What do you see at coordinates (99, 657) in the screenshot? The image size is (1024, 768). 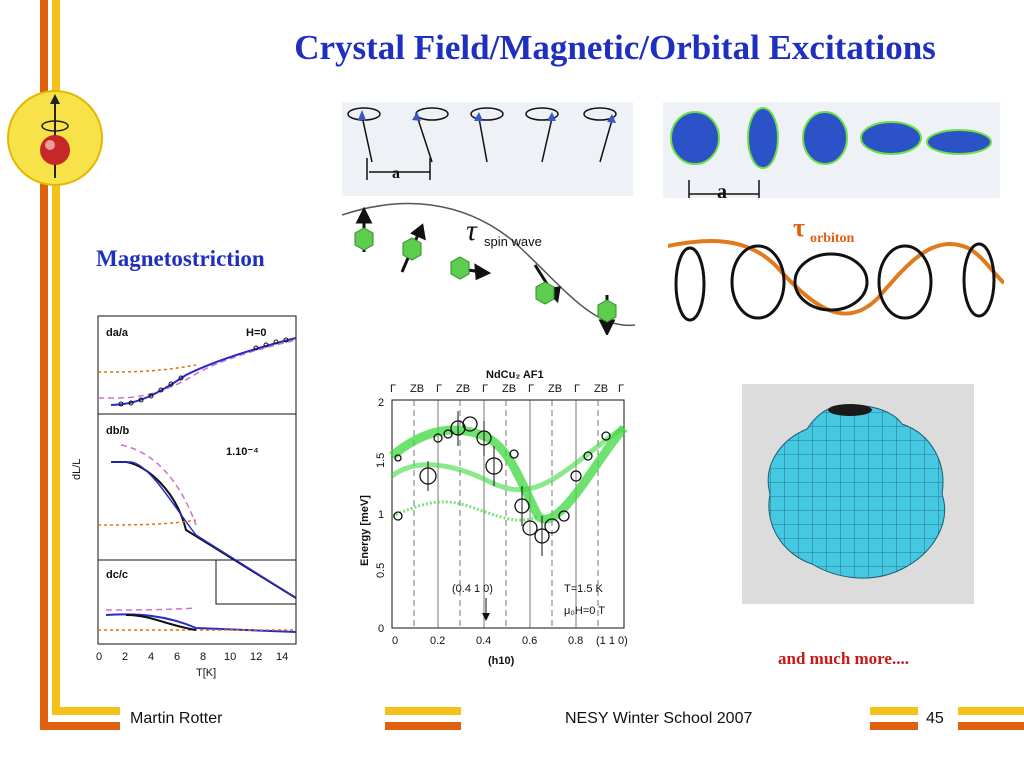 I see `xtick-0: 0` at bounding box center [99, 657].